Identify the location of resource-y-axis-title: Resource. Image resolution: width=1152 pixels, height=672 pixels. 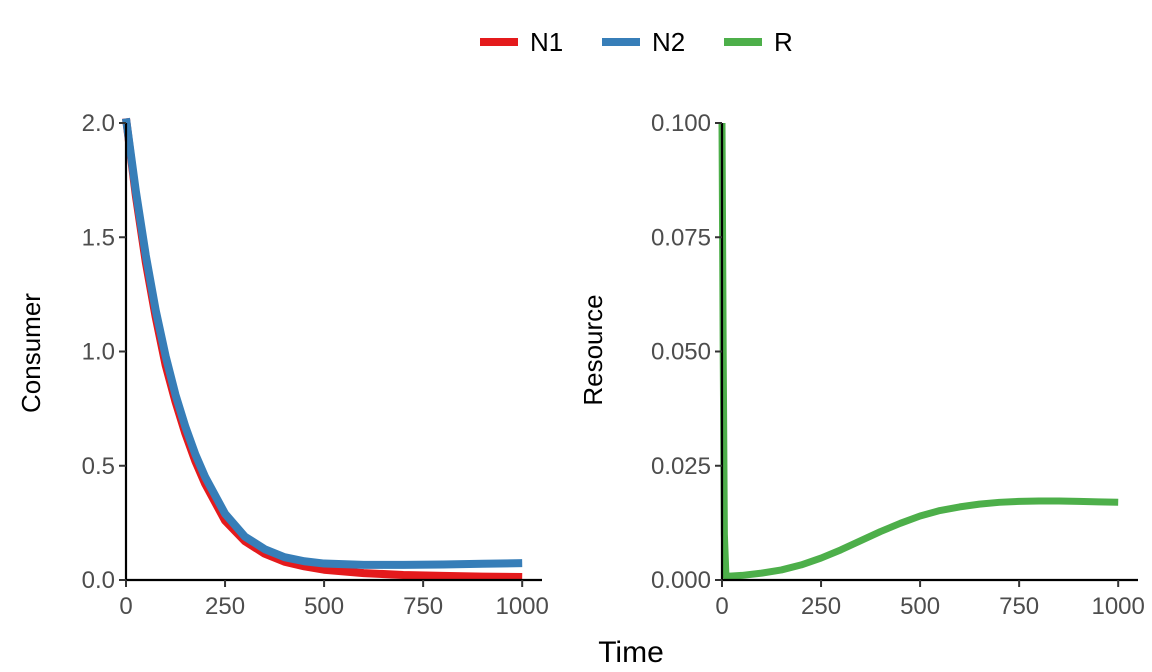
(593, 349).